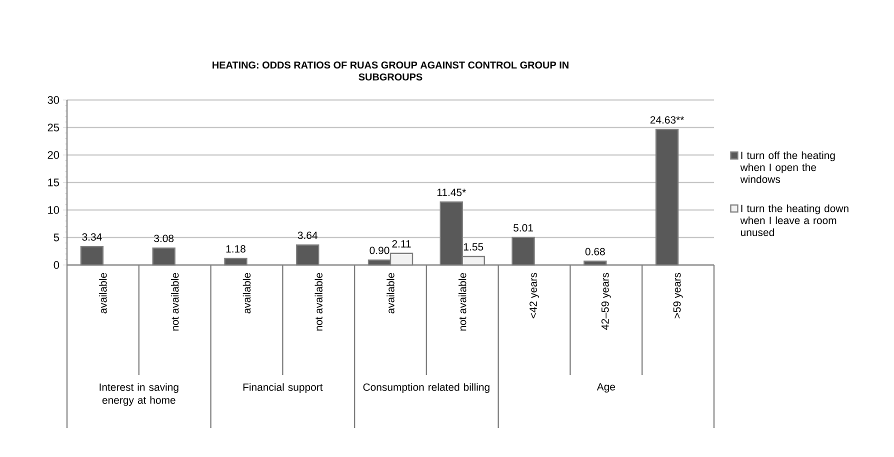 This screenshot has height=457, width=894. Describe the element at coordinates (283, 388) in the screenshot. I see `text: Financial support` at that location.